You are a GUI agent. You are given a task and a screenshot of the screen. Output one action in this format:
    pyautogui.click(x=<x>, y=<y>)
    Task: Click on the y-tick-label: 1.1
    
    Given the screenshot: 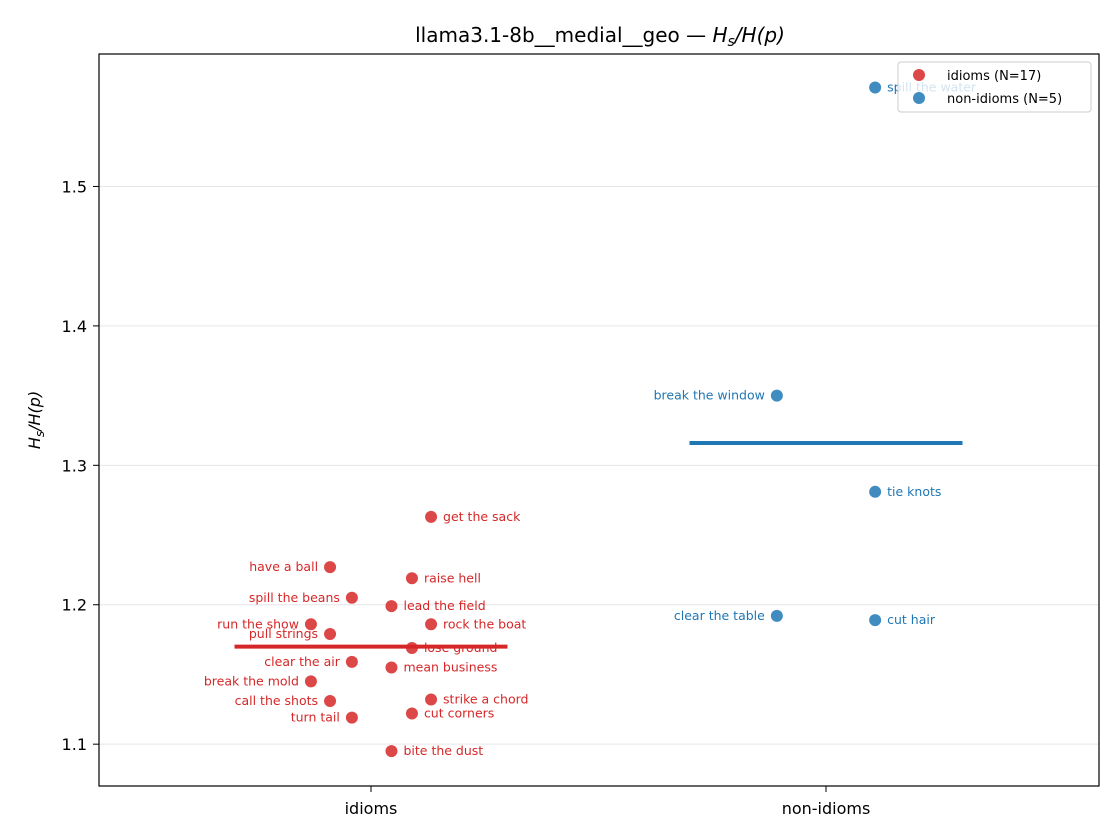 What is the action you would take?
    pyautogui.click(x=74, y=744)
    